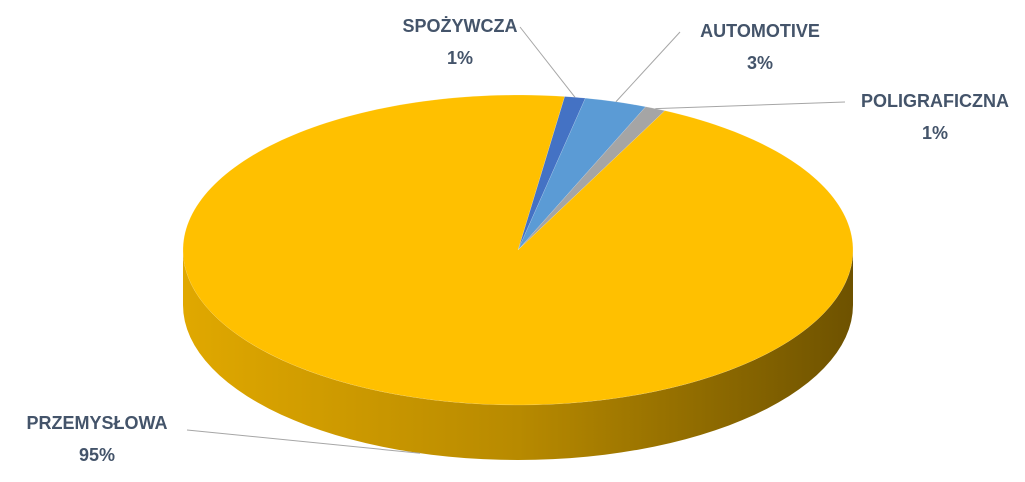 The height and width of the screenshot is (482, 1025). Describe the element at coordinates (460, 26) in the screenshot. I see `category-label: SPOŻYWCZA` at that location.